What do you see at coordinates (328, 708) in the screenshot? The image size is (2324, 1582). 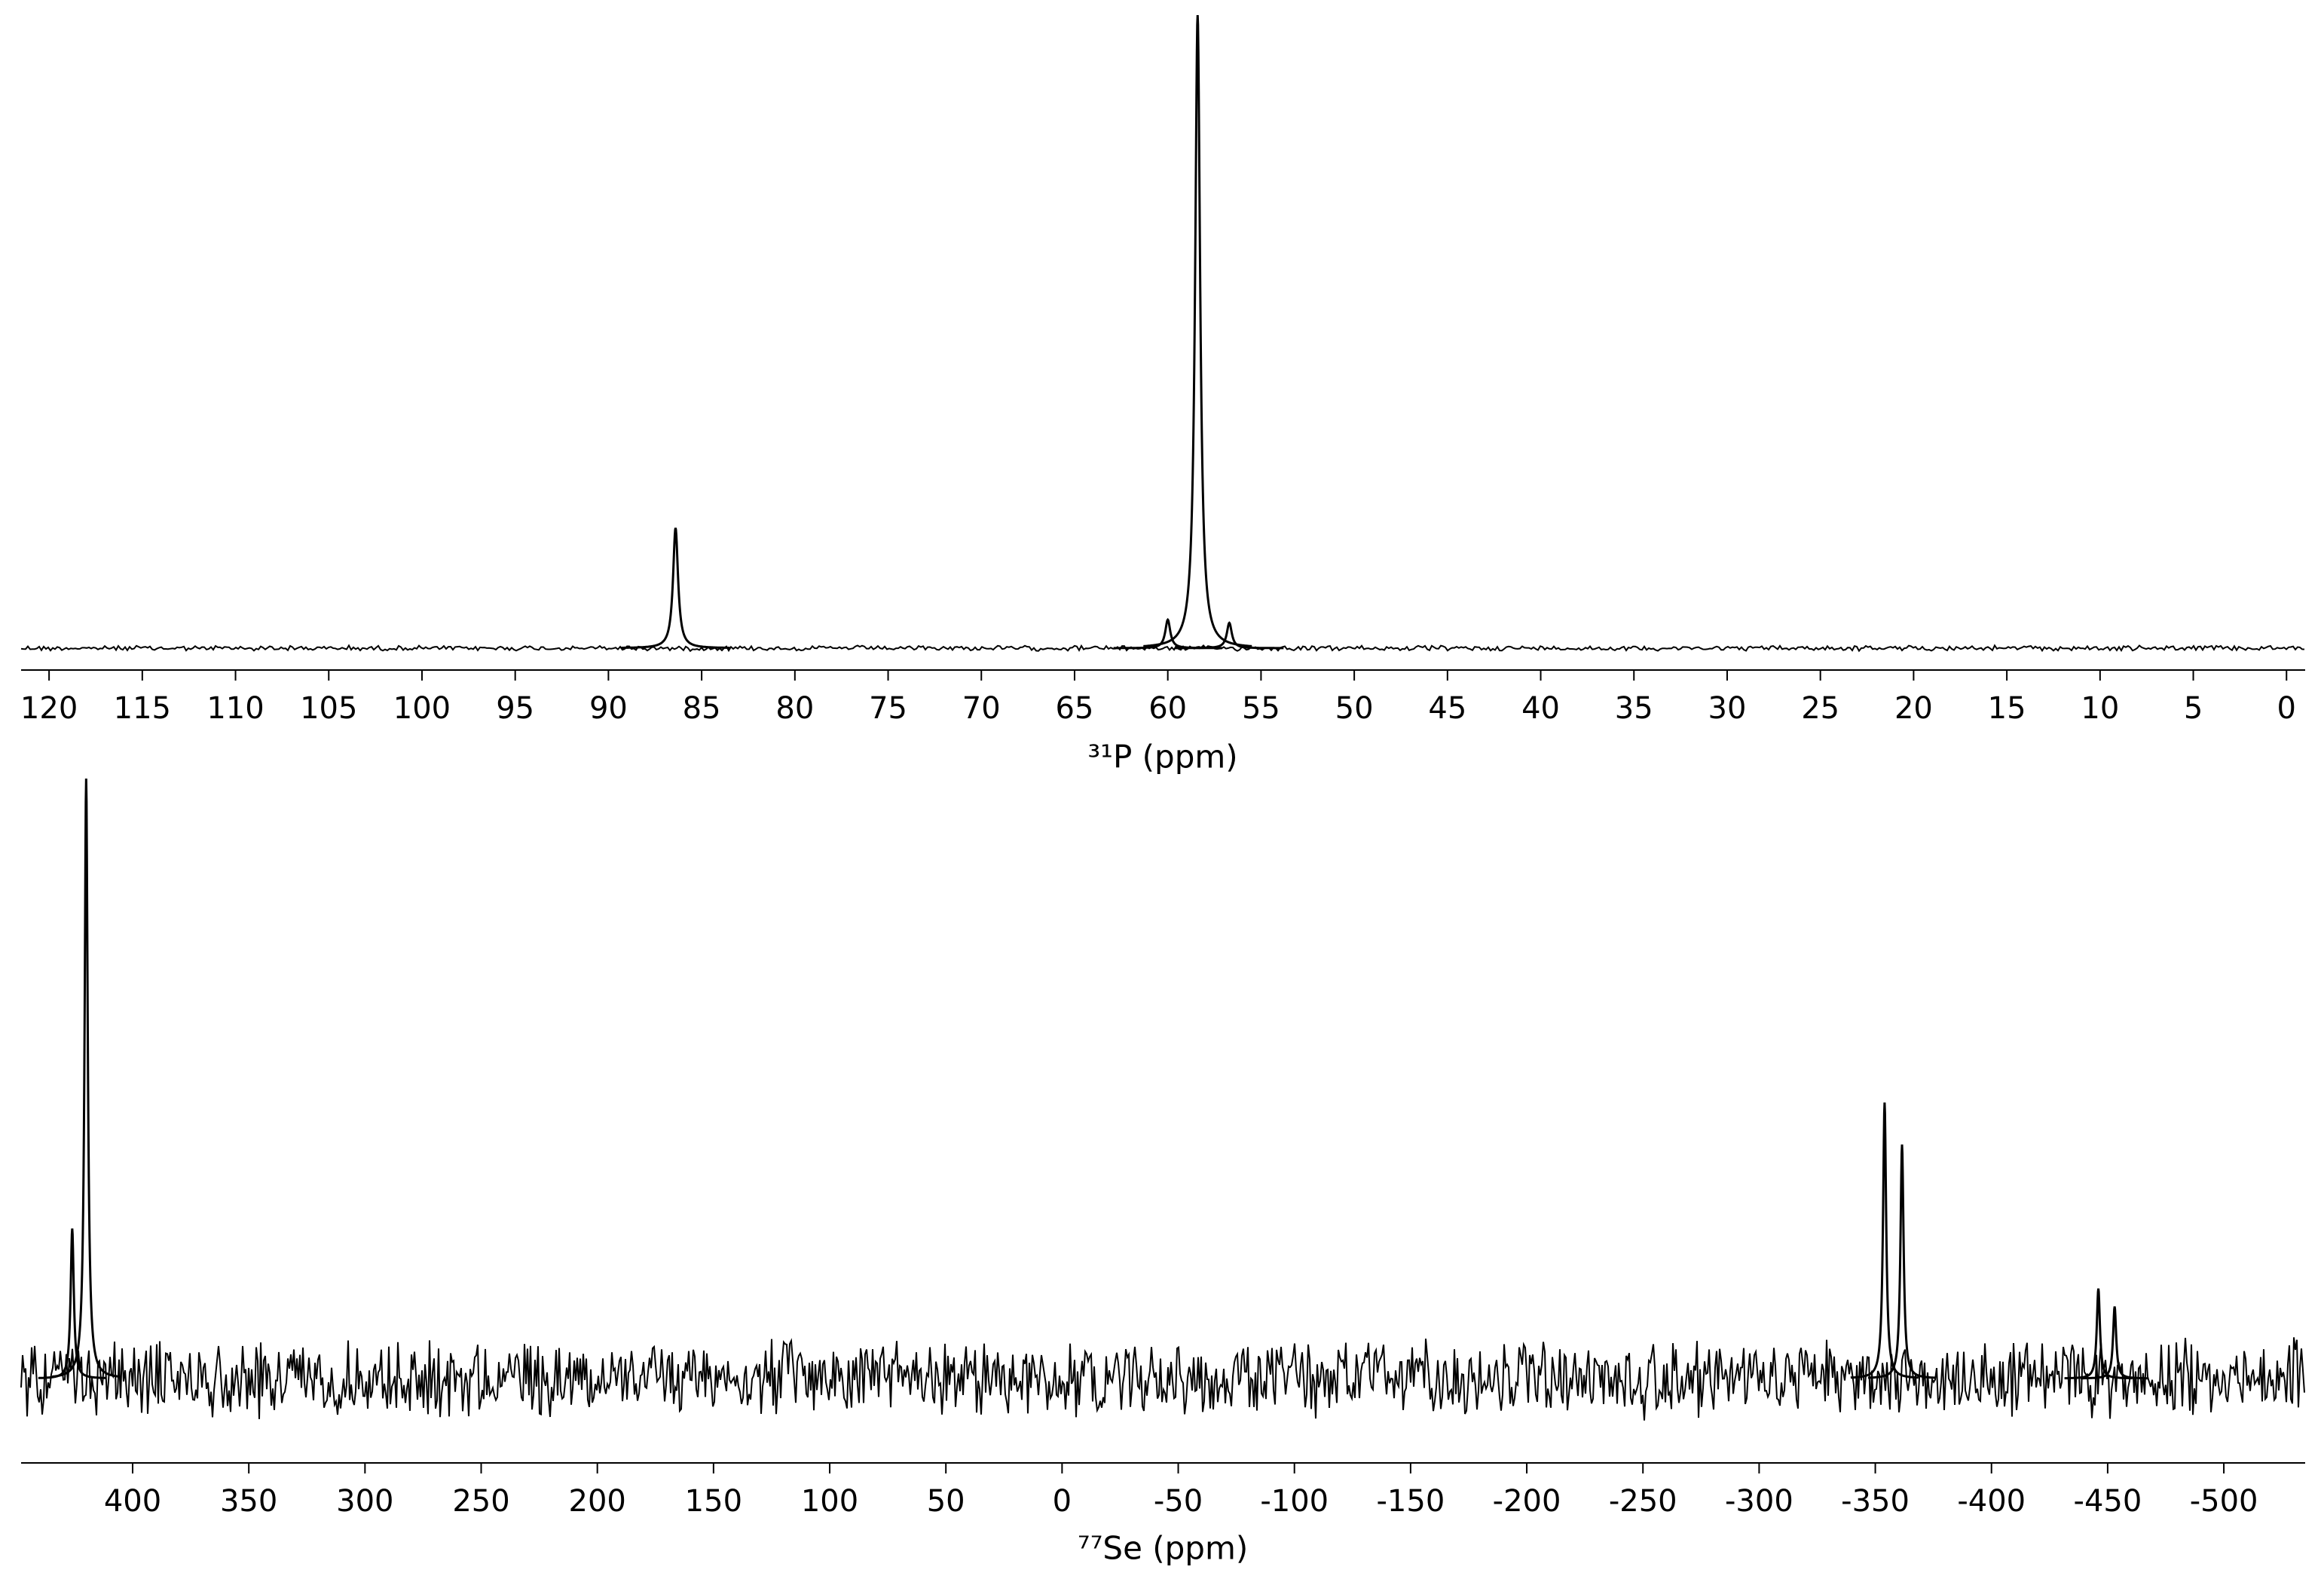 I see `x-tick-label: 105` at bounding box center [328, 708].